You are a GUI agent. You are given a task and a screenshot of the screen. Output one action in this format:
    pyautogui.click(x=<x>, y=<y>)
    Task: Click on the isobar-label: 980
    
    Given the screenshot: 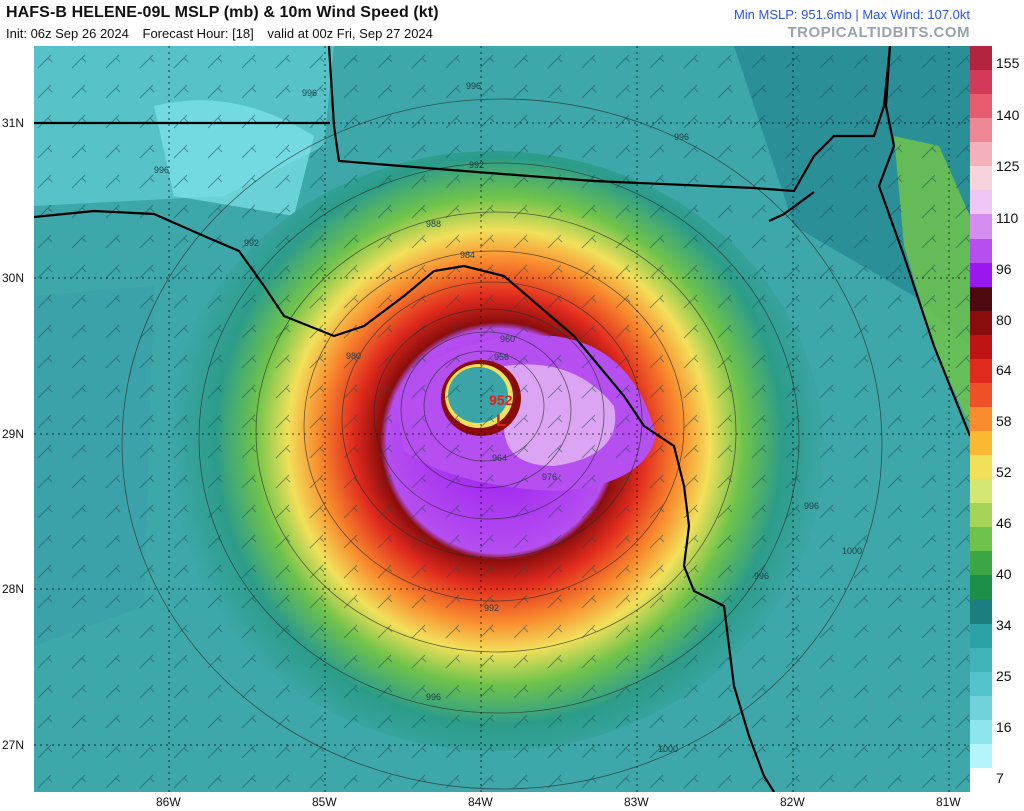 What is the action you would take?
    pyautogui.click(x=353, y=356)
    